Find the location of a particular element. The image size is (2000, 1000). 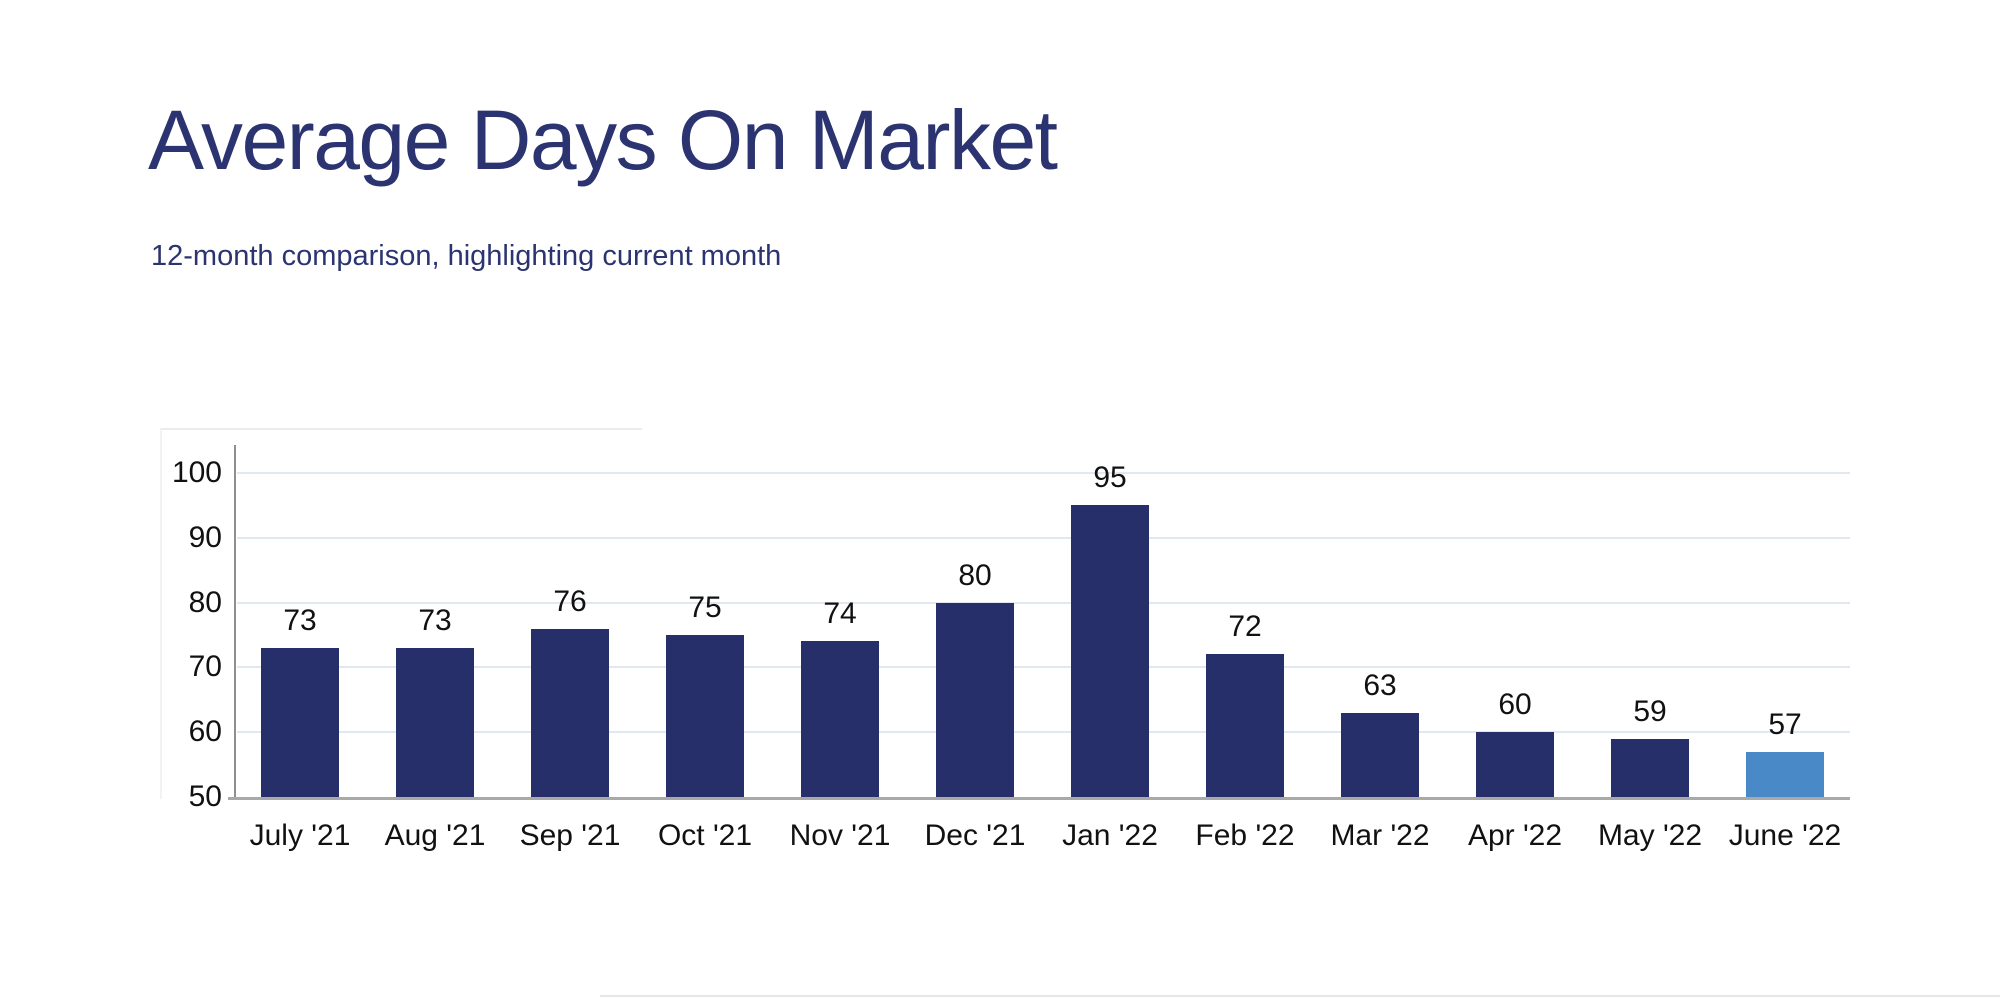

bar-value-label: 80 is located at coordinates (975, 575).